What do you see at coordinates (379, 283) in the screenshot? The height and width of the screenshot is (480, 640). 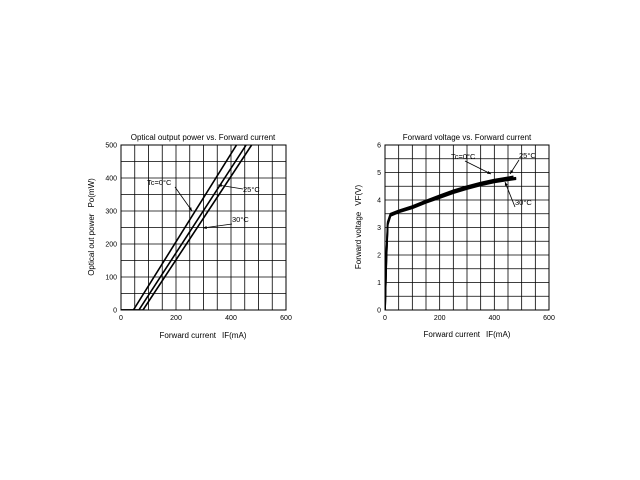 I see `y-tick-label: 1` at bounding box center [379, 283].